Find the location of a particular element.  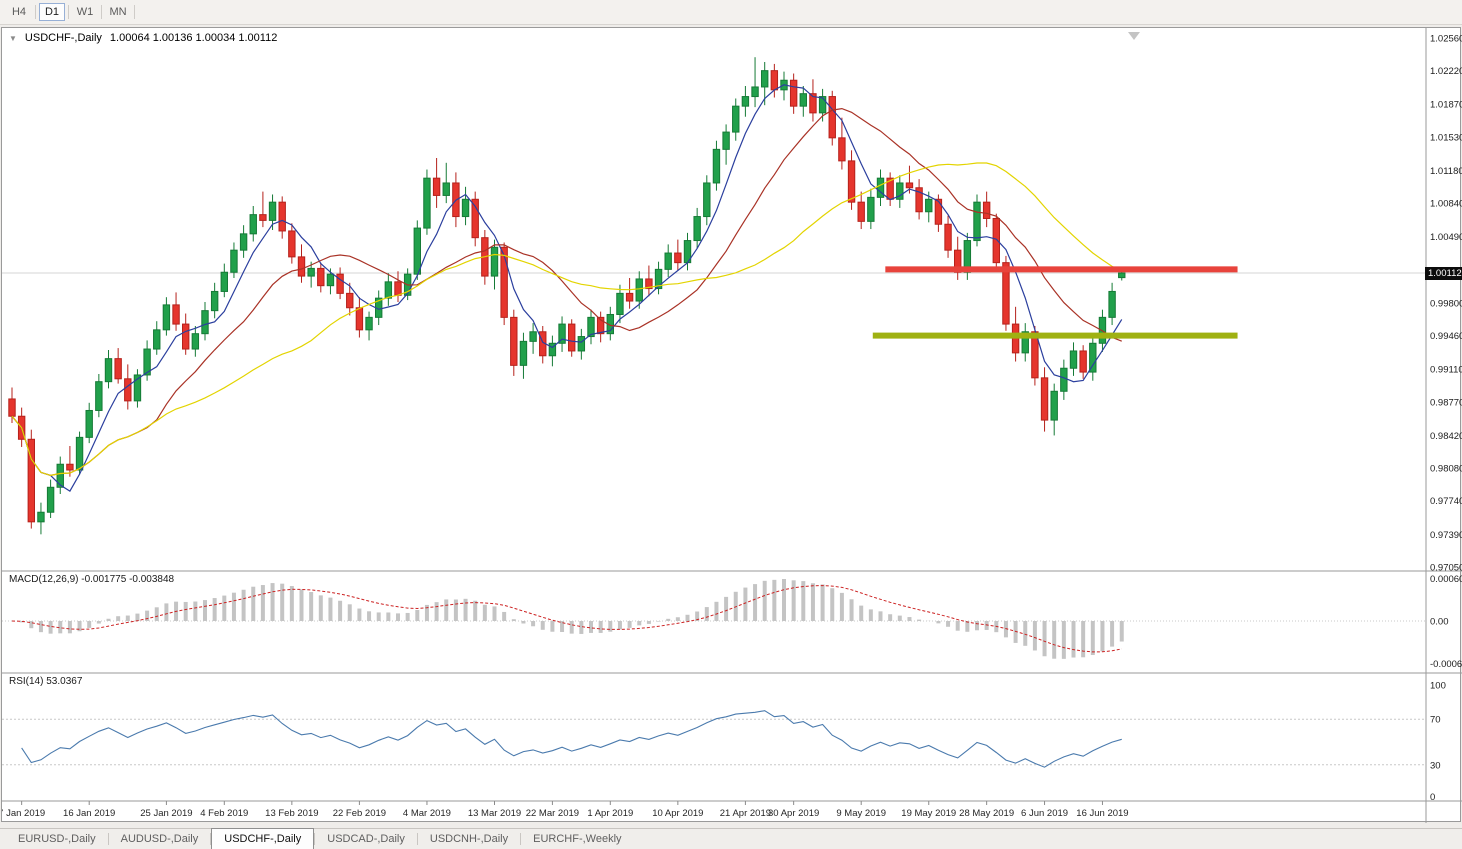

price-axis-label: 1.00840 is located at coordinates (1446, 204).